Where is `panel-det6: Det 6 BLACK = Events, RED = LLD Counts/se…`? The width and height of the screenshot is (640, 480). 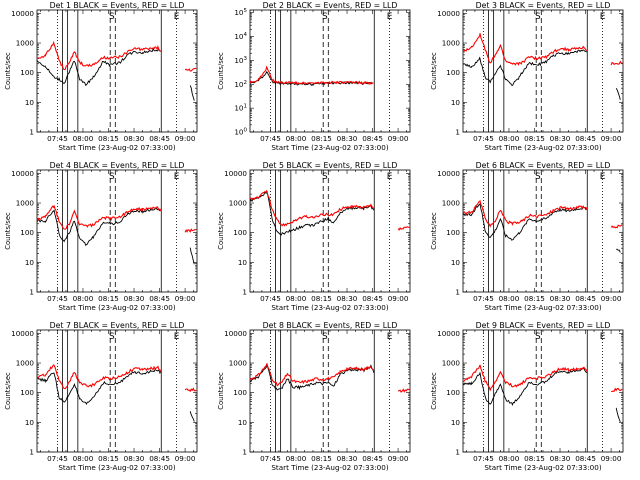
panel-det6: Det 6 BLACK = Events, RED = LLD Counts/se… is located at coordinates (527, 236).